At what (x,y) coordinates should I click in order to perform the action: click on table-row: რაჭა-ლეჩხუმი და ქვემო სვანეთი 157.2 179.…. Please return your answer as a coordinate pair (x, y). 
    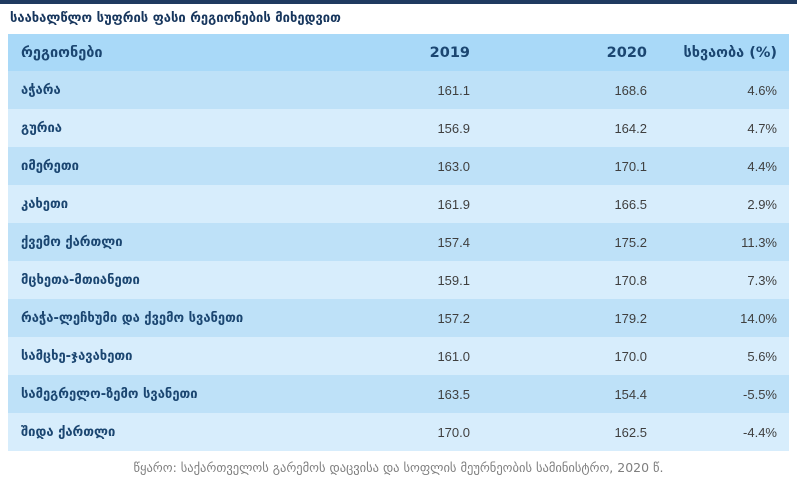
    Looking at the image, I should click on (398, 318).